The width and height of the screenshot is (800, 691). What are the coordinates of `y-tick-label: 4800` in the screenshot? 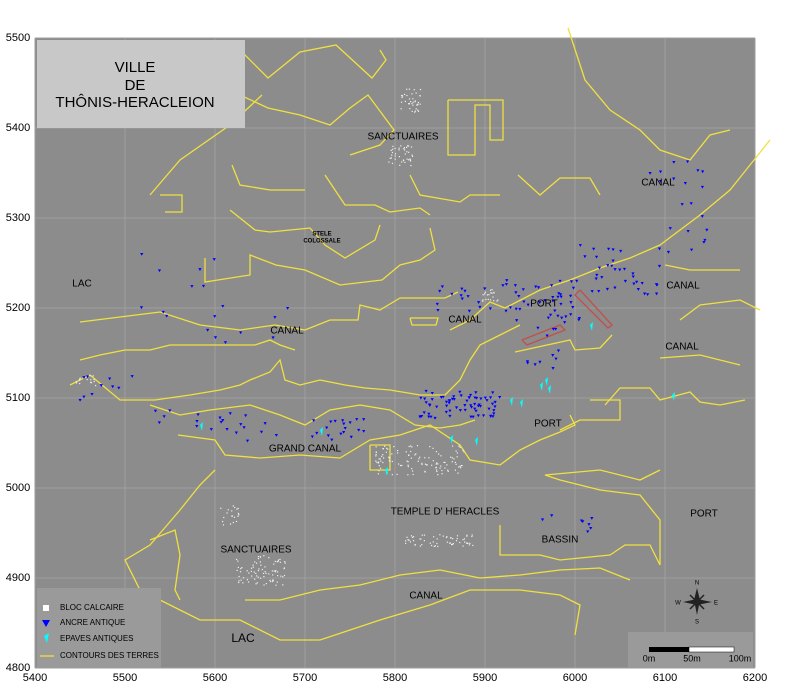 It's located at (18, 668).